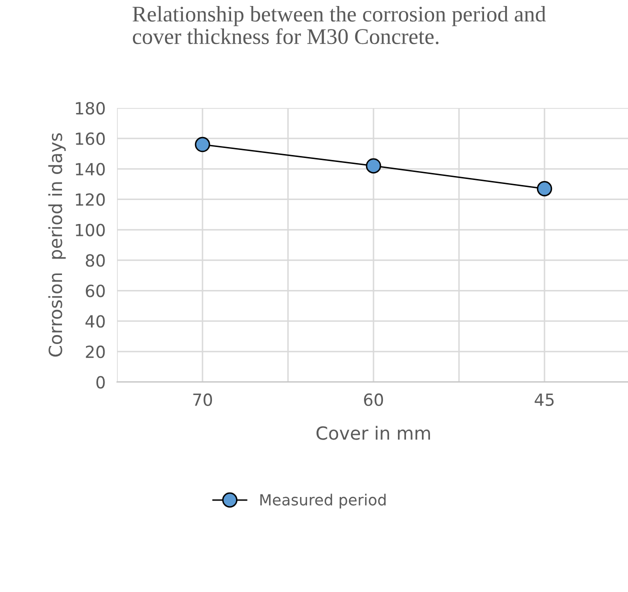  What do you see at coordinates (202, 399) in the screenshot?
I see `x-tick-label: 70` at bounding box center [202, 399].